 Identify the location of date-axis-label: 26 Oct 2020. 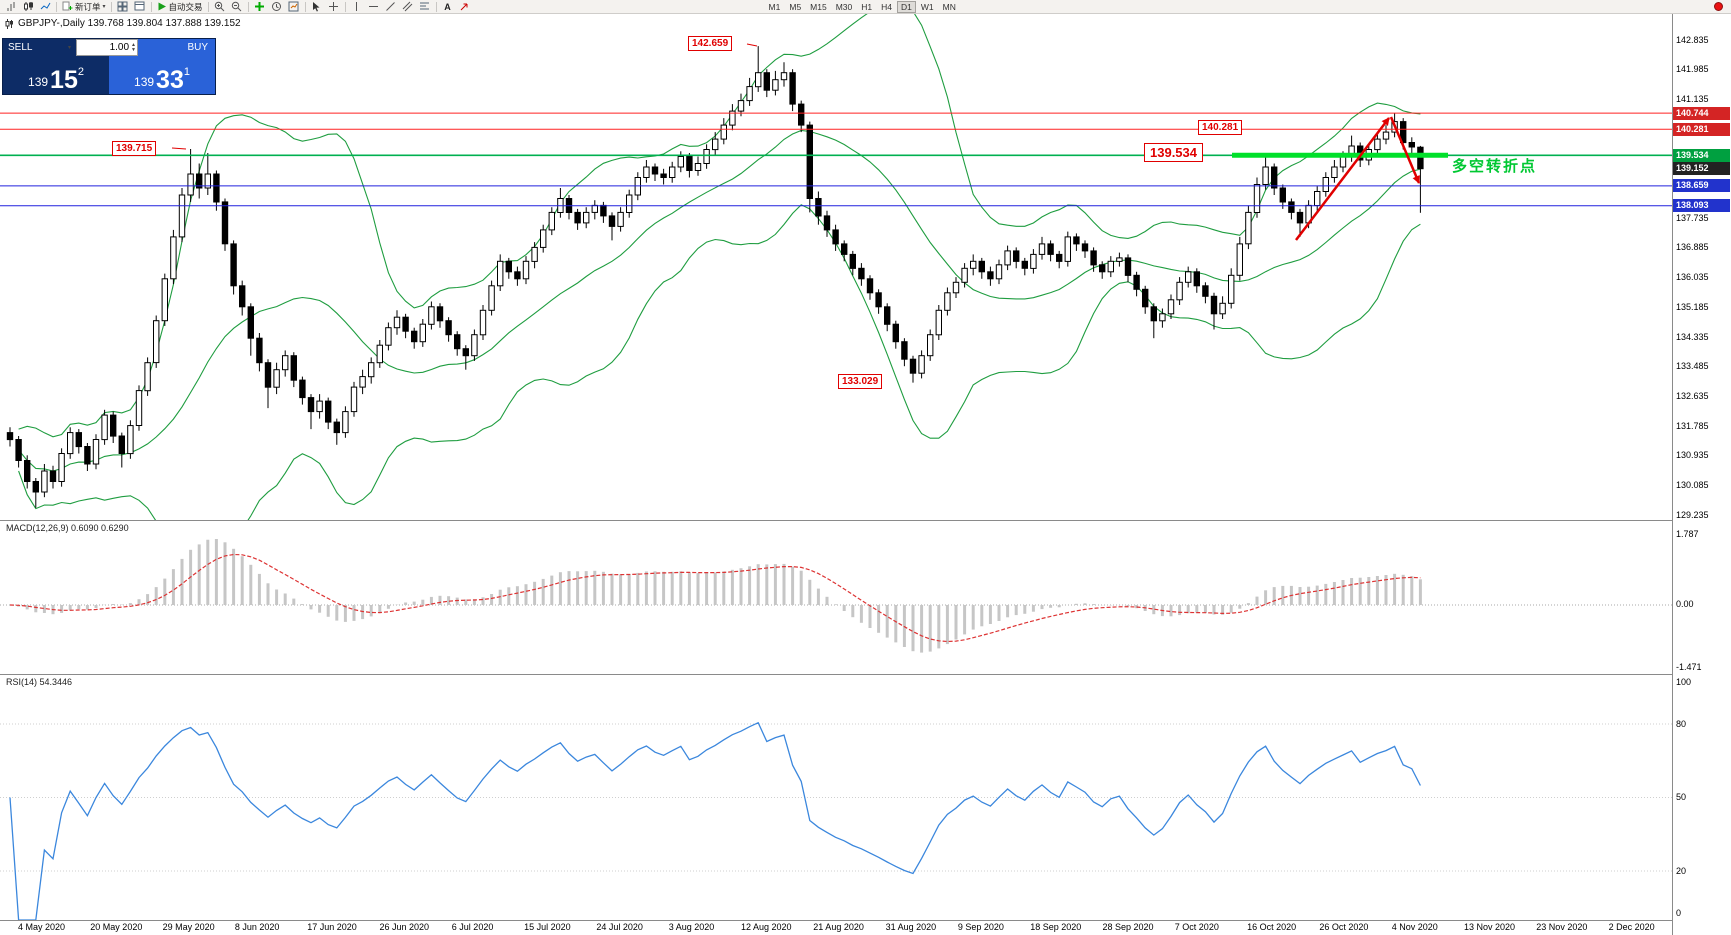
(1344, 927).